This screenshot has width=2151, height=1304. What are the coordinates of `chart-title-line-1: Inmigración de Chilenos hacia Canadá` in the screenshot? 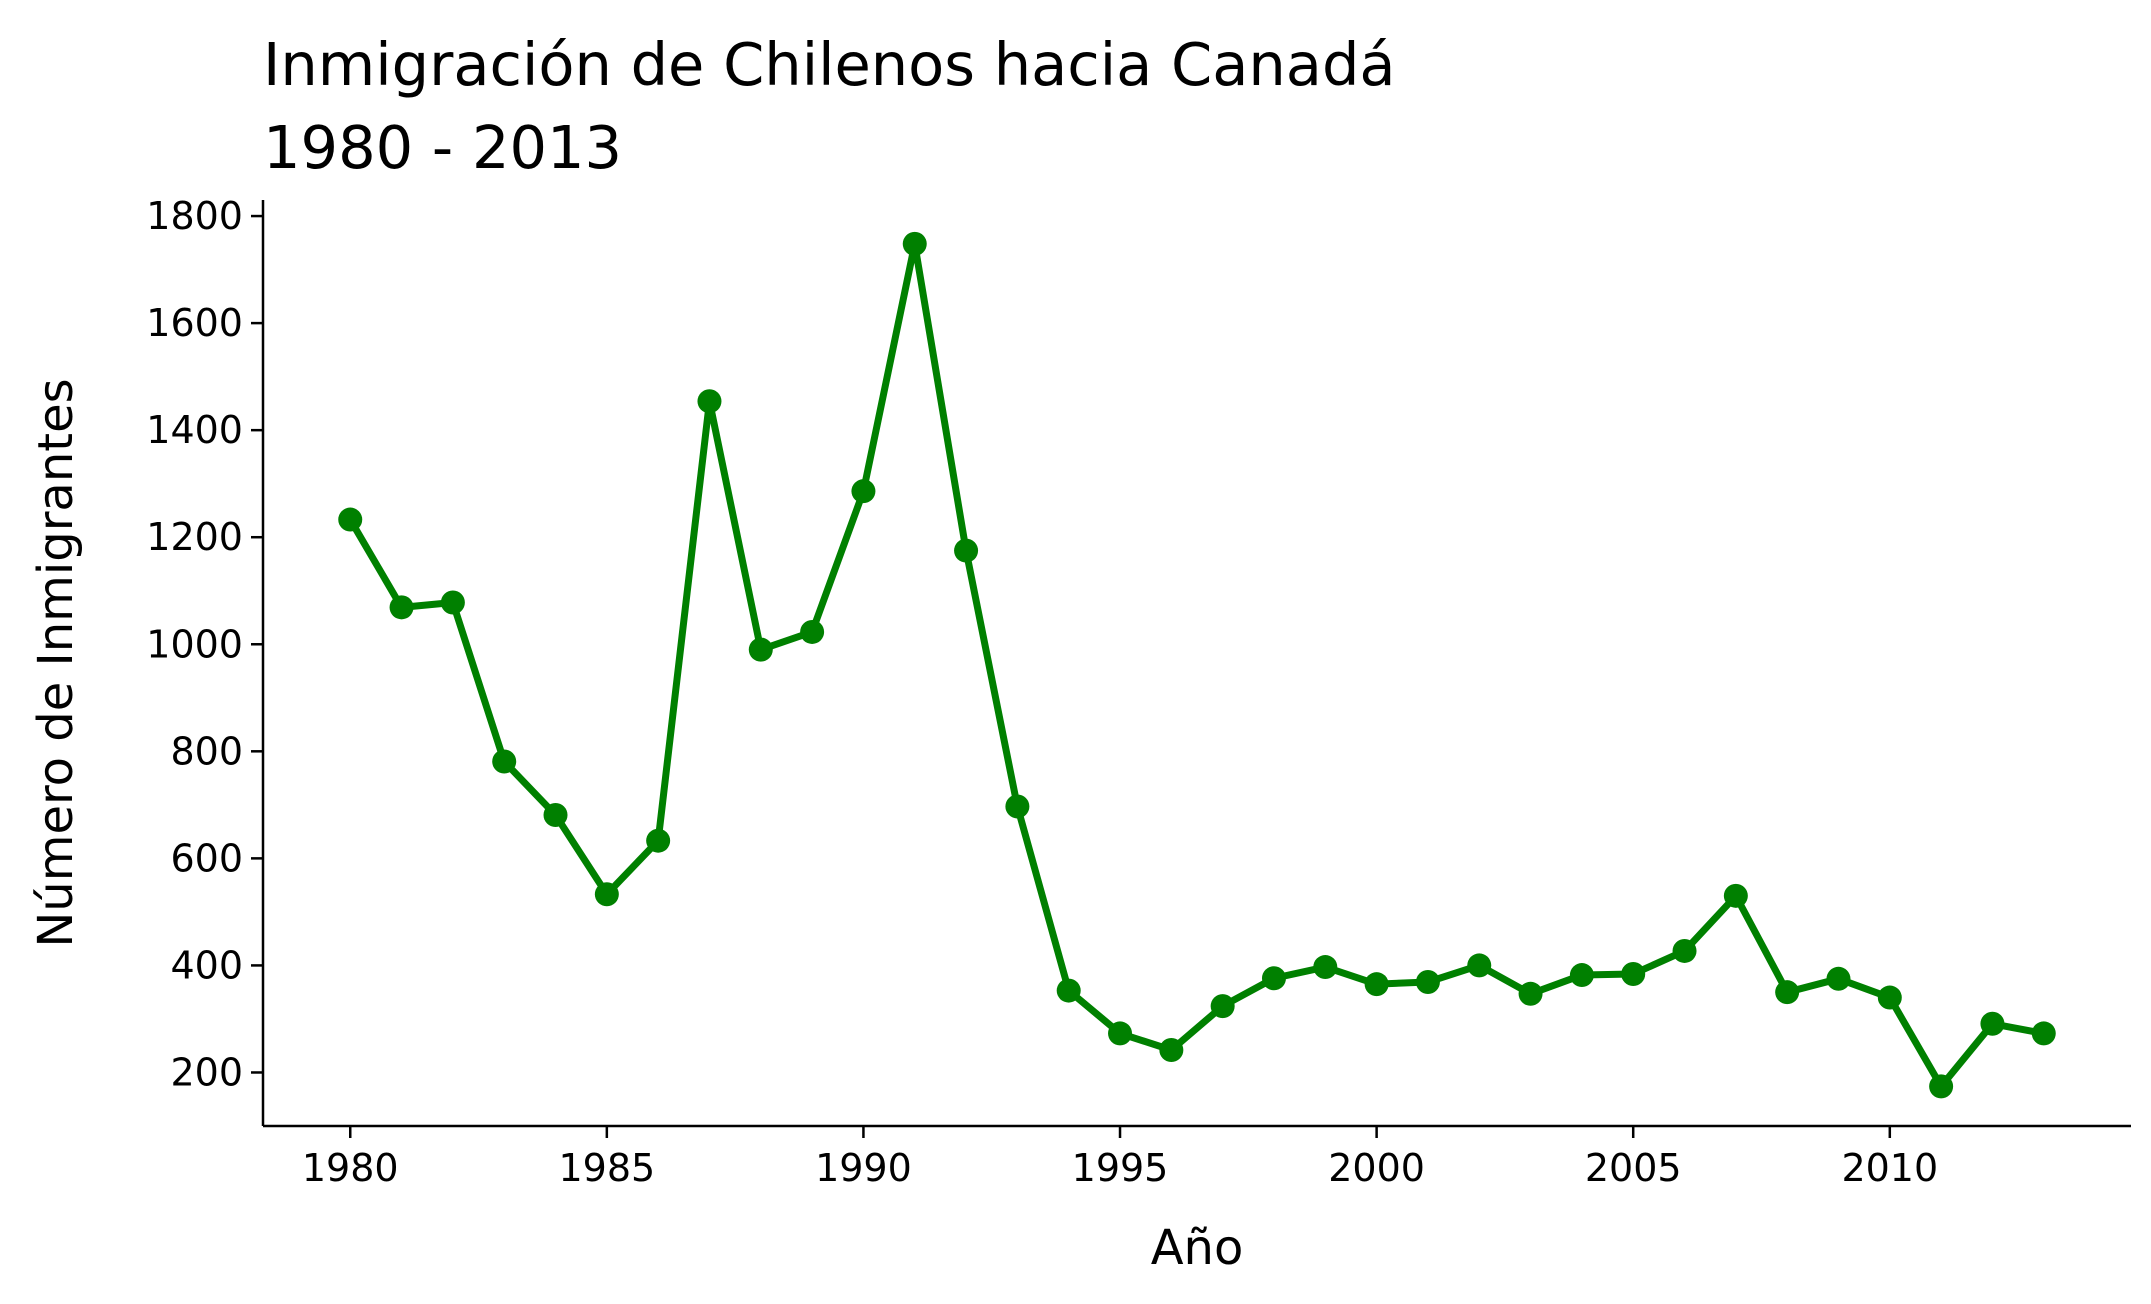 It's located at (829, 64).